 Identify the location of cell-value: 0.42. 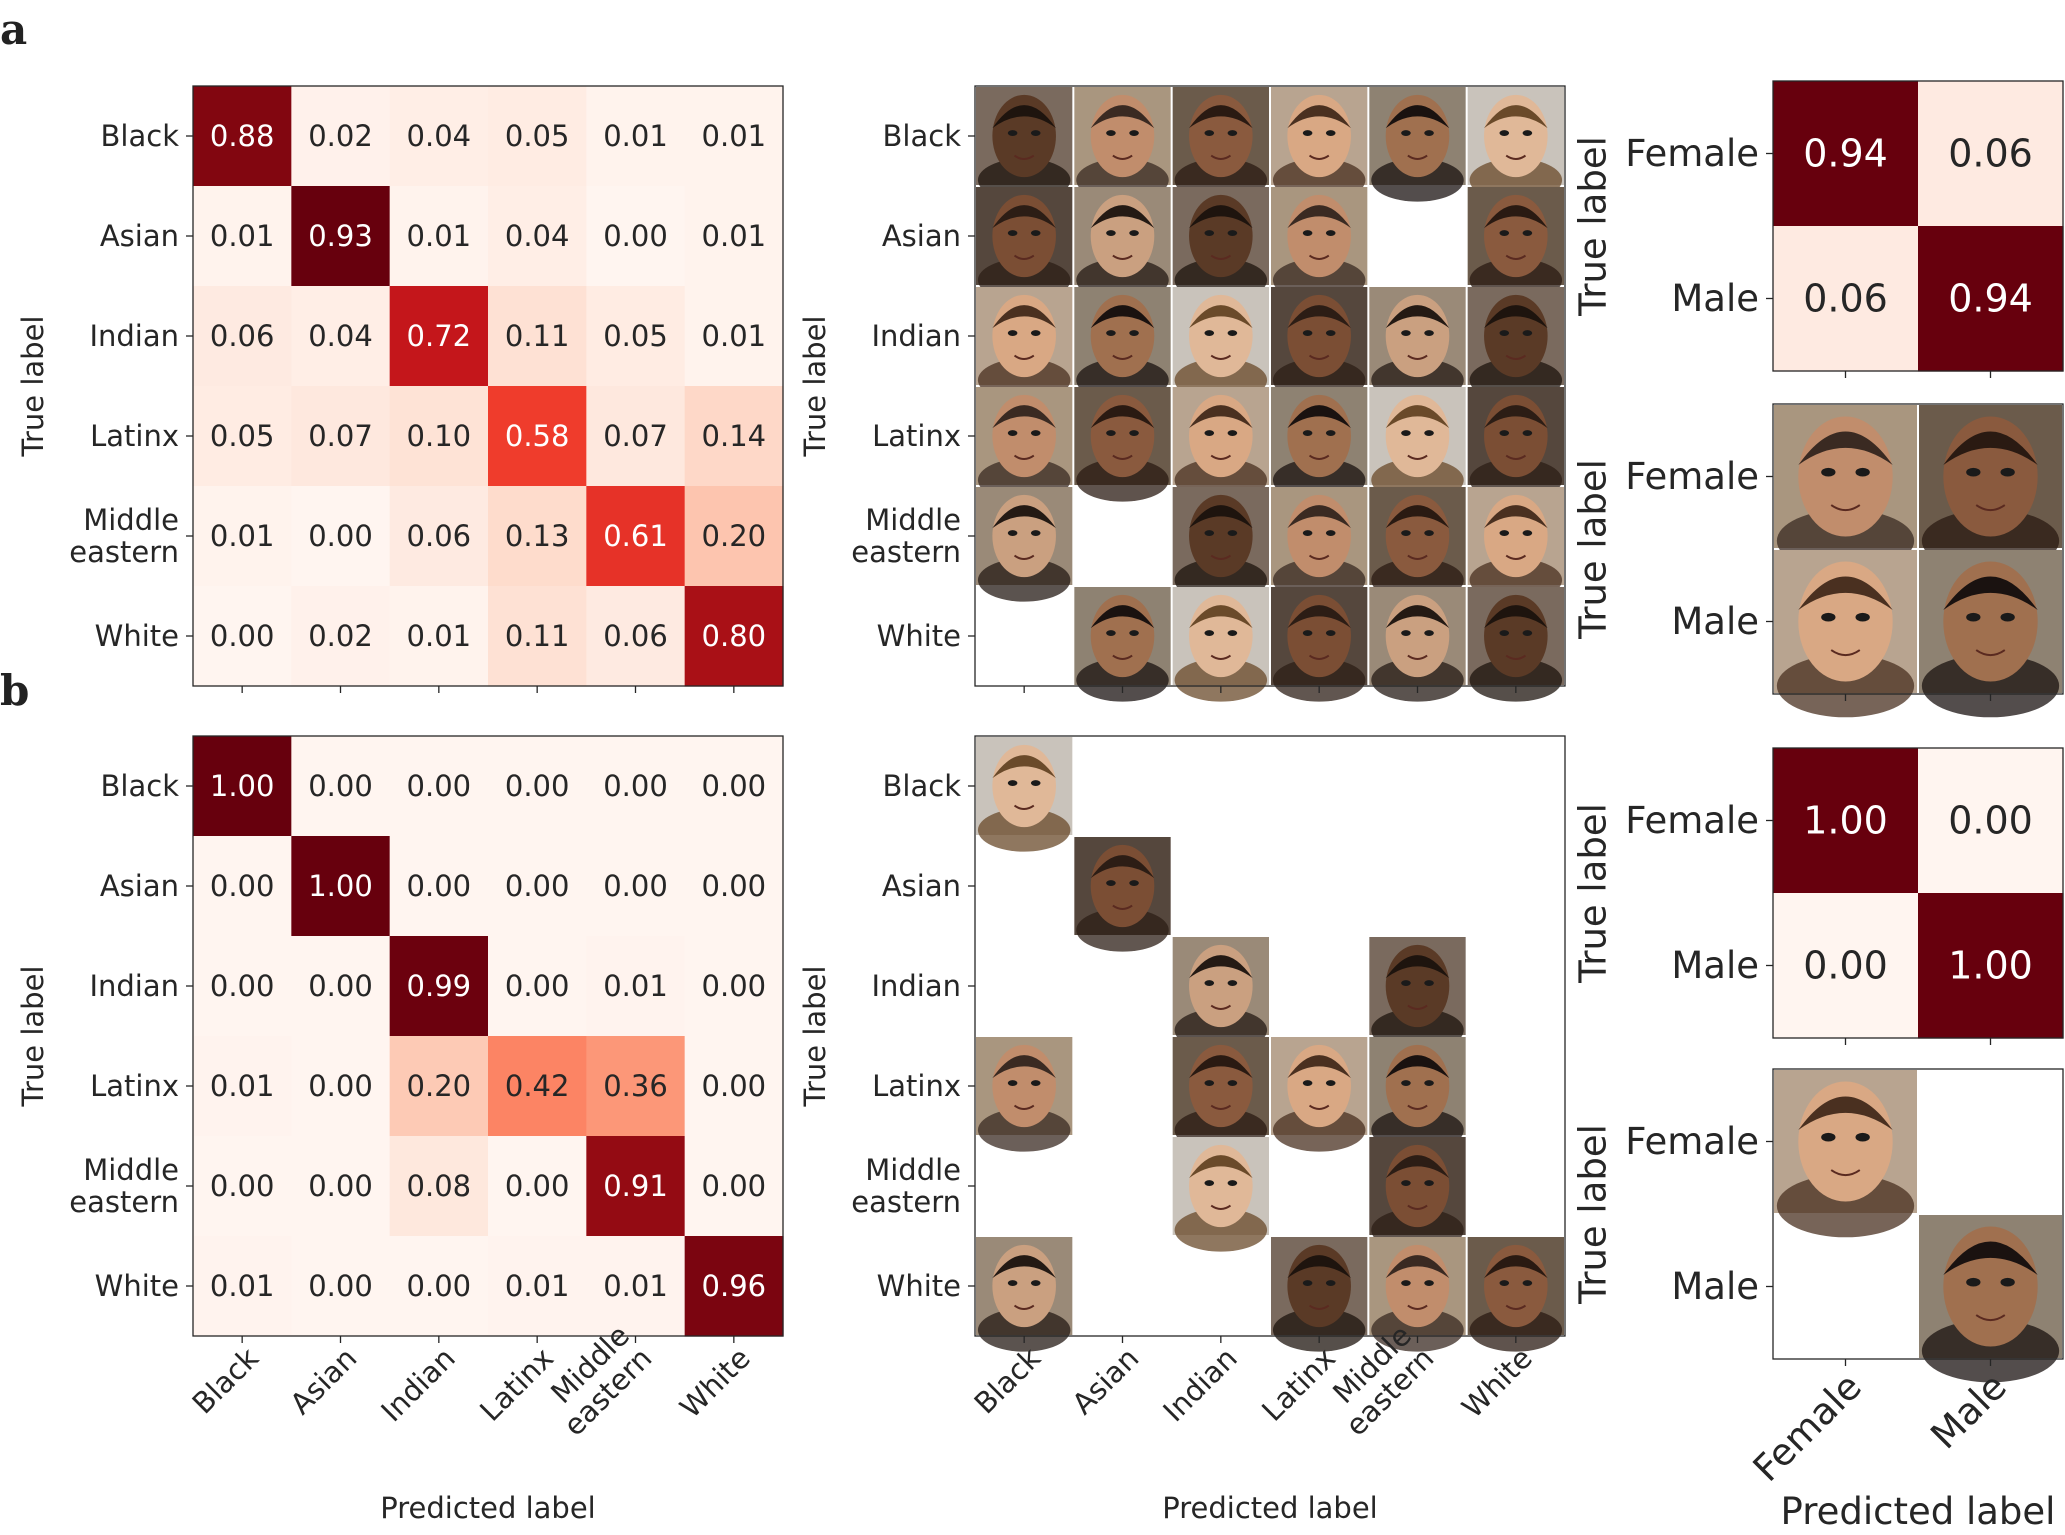
(537, 1086).